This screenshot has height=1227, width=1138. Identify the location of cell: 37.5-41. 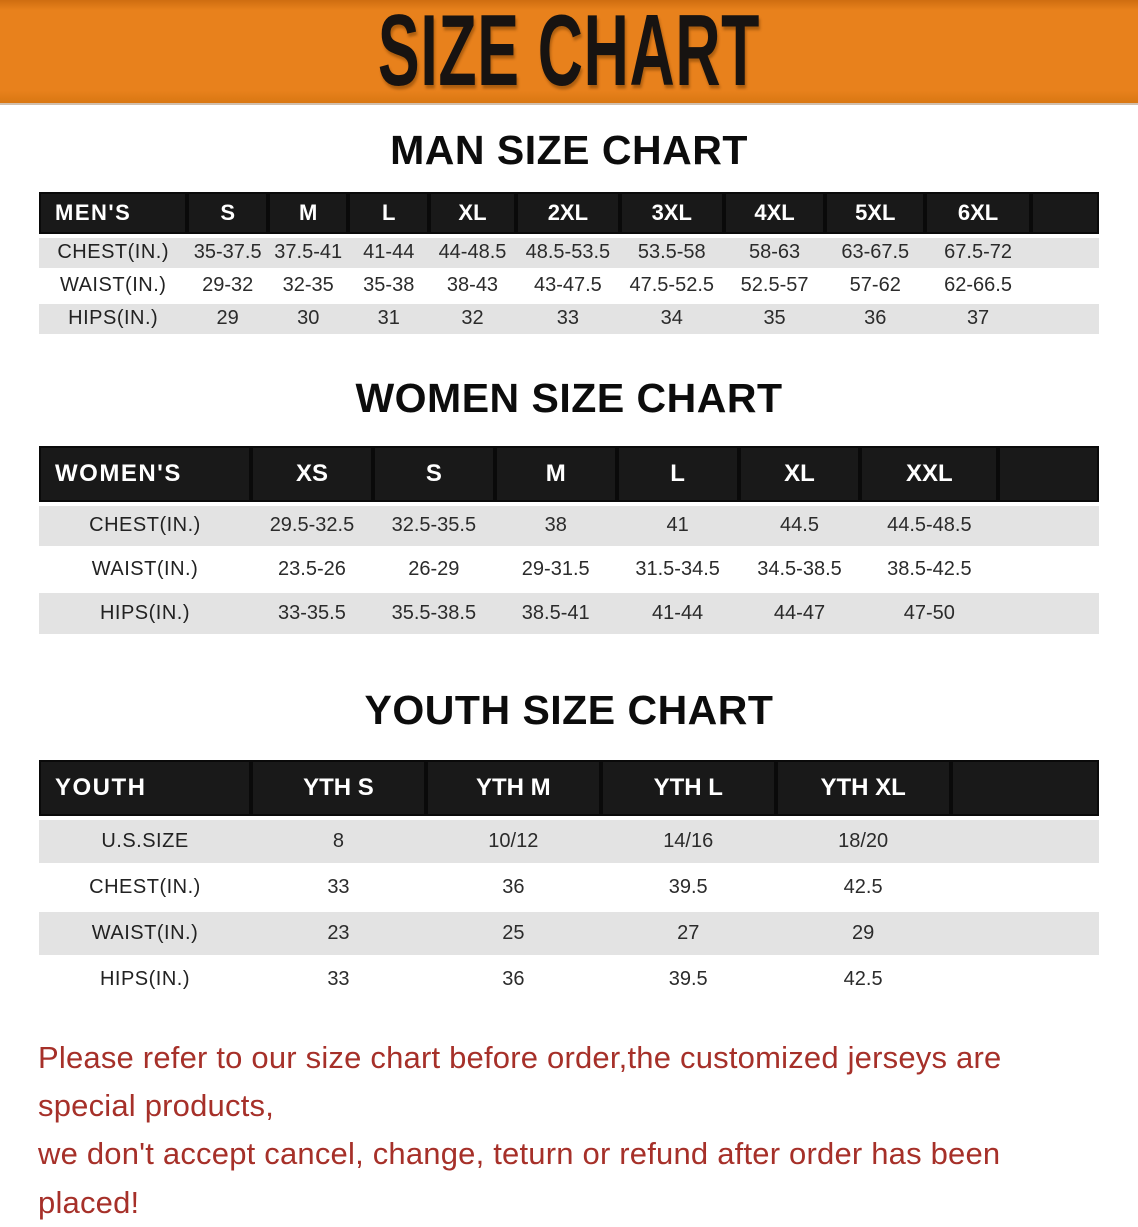
(308, 253).